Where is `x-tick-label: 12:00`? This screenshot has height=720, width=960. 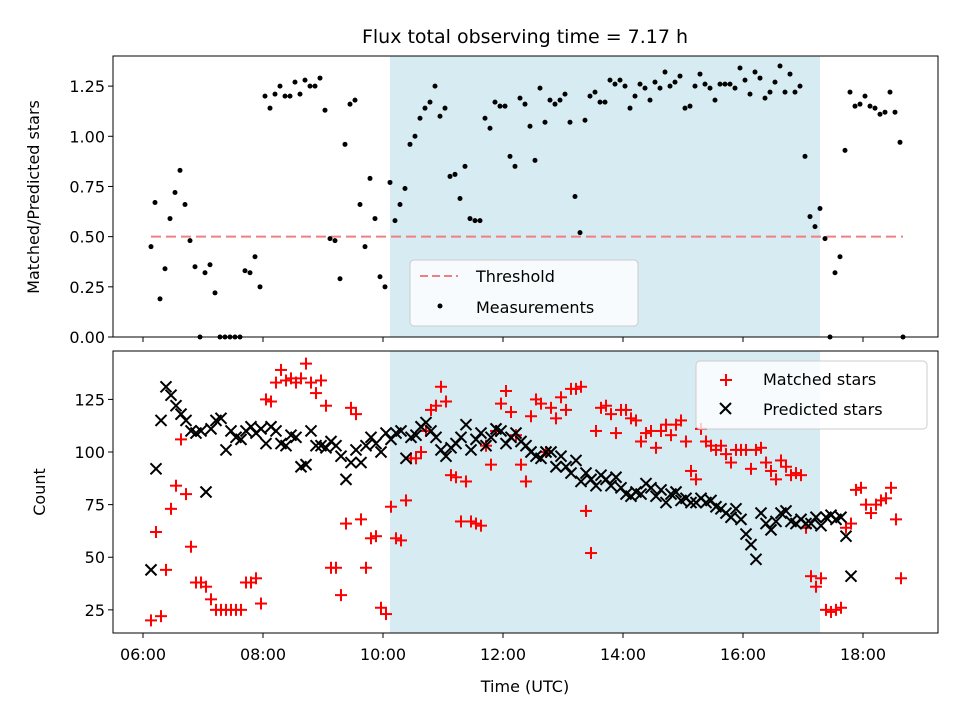
x-tick-label: 12:00 is located at coordinates (503, 654).